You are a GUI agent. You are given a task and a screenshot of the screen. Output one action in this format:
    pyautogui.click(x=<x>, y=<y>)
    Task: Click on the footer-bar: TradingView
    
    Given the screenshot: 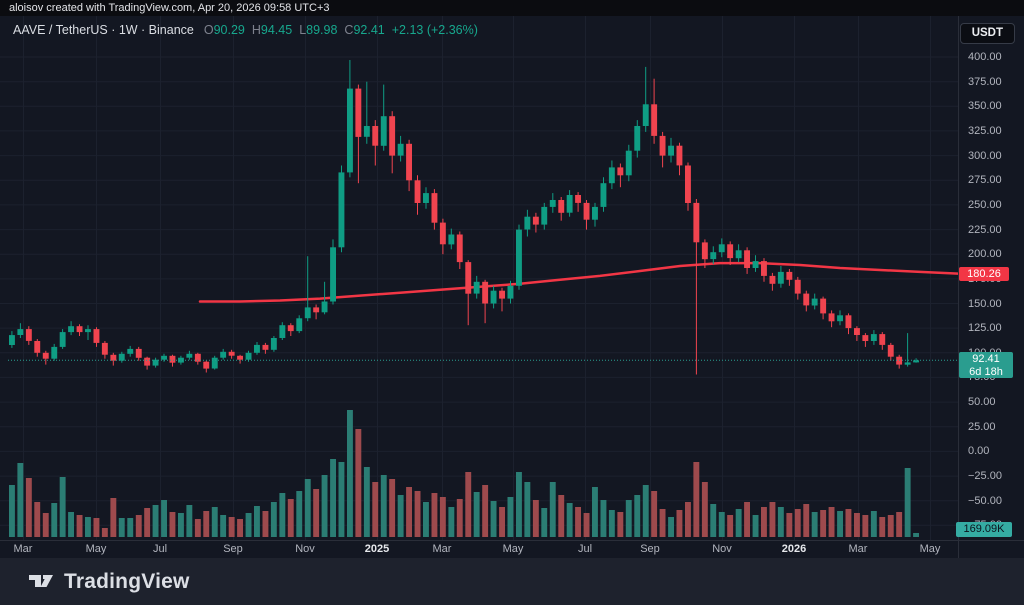 What is the action you would take?
    pyautogui.click(x=512, y=581)
    